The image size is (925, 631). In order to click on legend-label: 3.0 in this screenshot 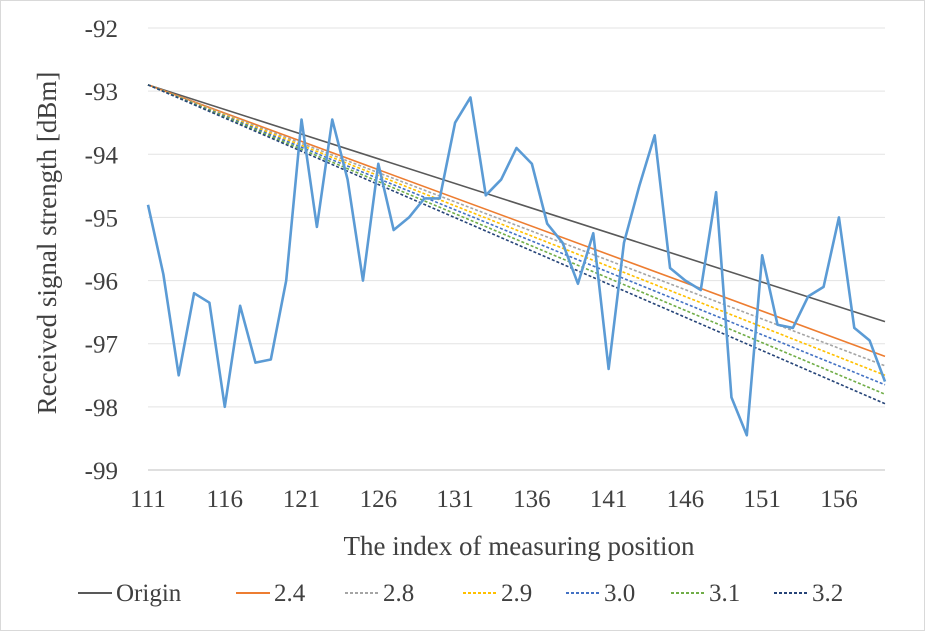, I will do `click(619, 593)`.